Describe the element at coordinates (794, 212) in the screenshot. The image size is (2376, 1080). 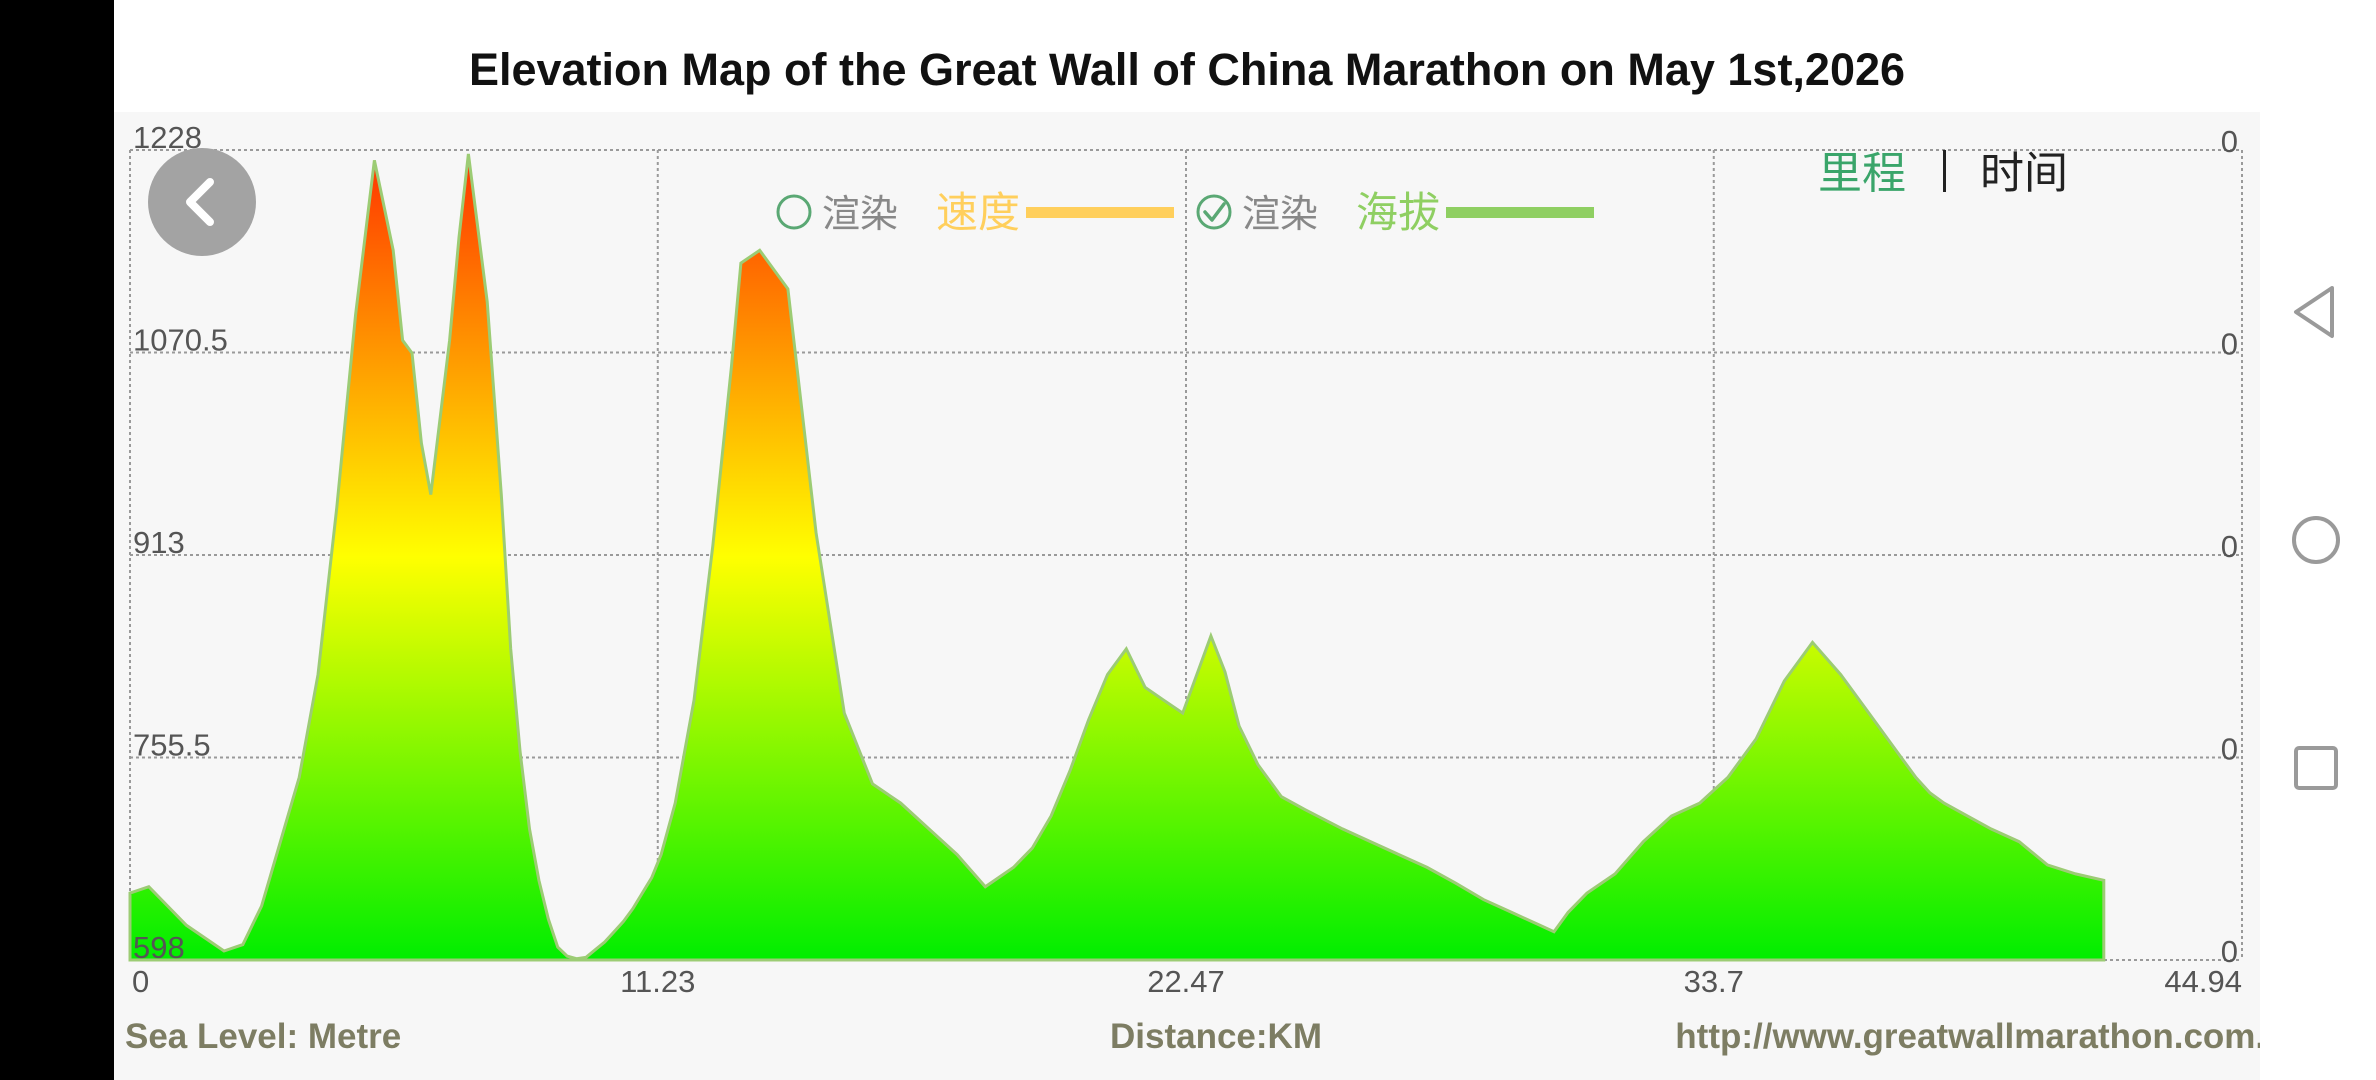
I see `speed-radio-icon` at that location.